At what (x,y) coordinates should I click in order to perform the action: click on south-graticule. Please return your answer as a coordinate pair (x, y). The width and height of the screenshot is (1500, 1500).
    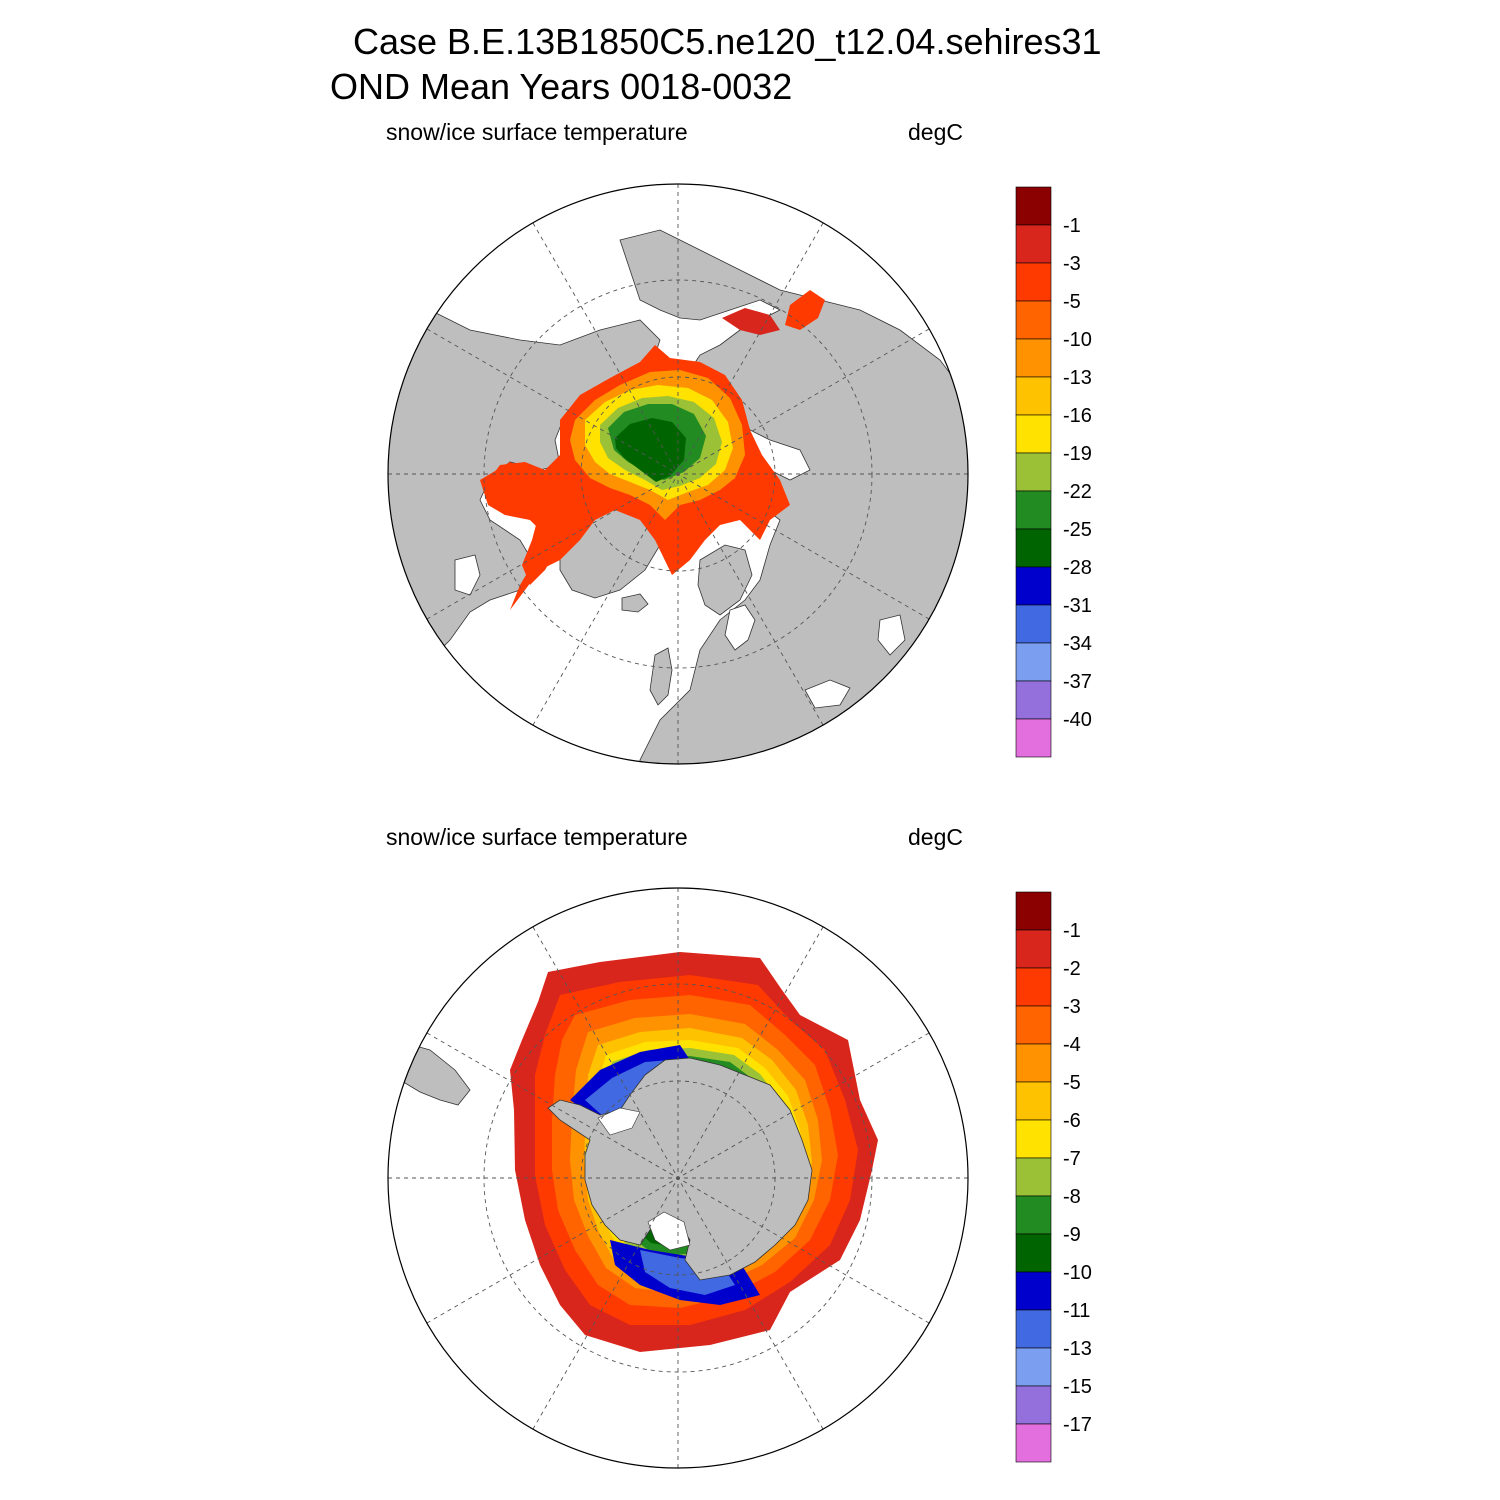
    Looking at the image, I should click on (678, 1178).